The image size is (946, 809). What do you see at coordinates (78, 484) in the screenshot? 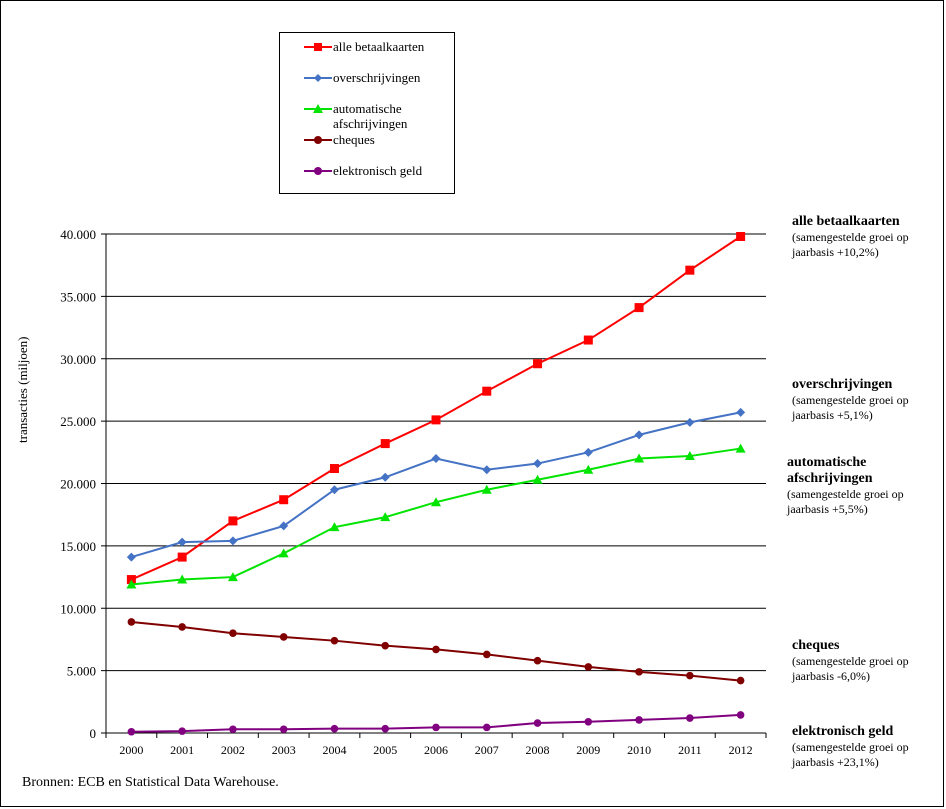
I see `y-tick-label: 20.000` at bounding box center [78, 484].